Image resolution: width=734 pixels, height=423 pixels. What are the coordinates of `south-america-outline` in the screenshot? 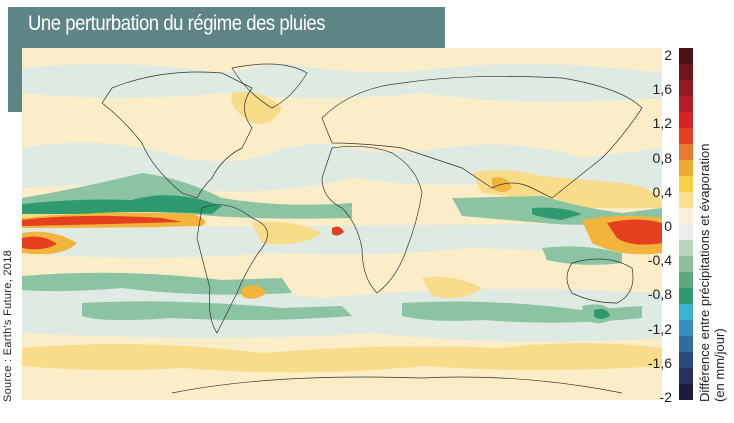 It's located at (232, 269).